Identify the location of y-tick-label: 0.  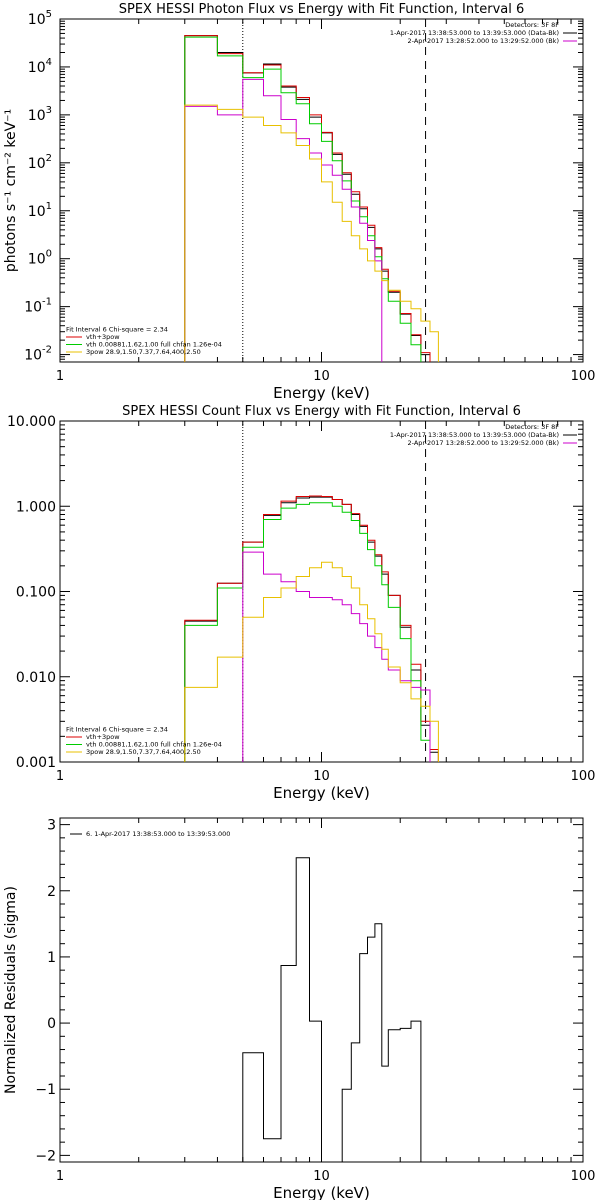
(51, 1024).